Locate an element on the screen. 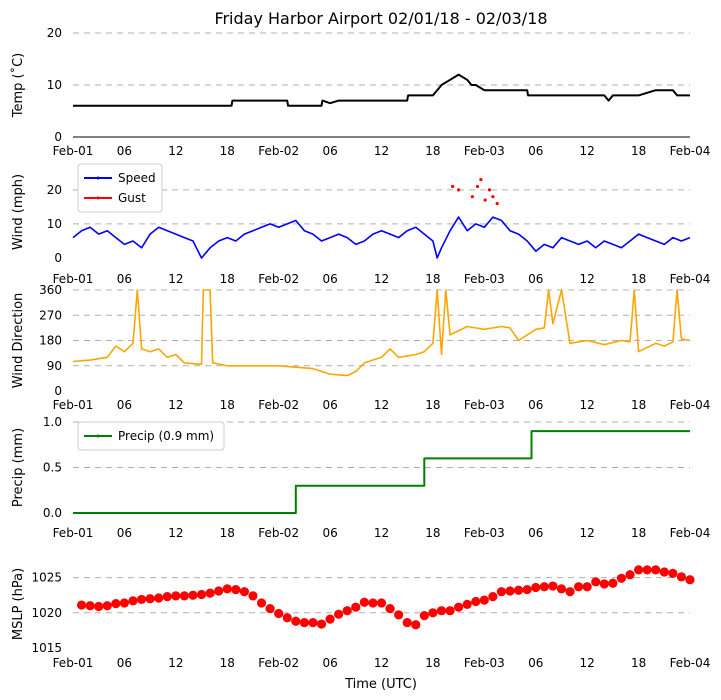  y-axis-label: Wind Direction is located at coordinates (18, 341).